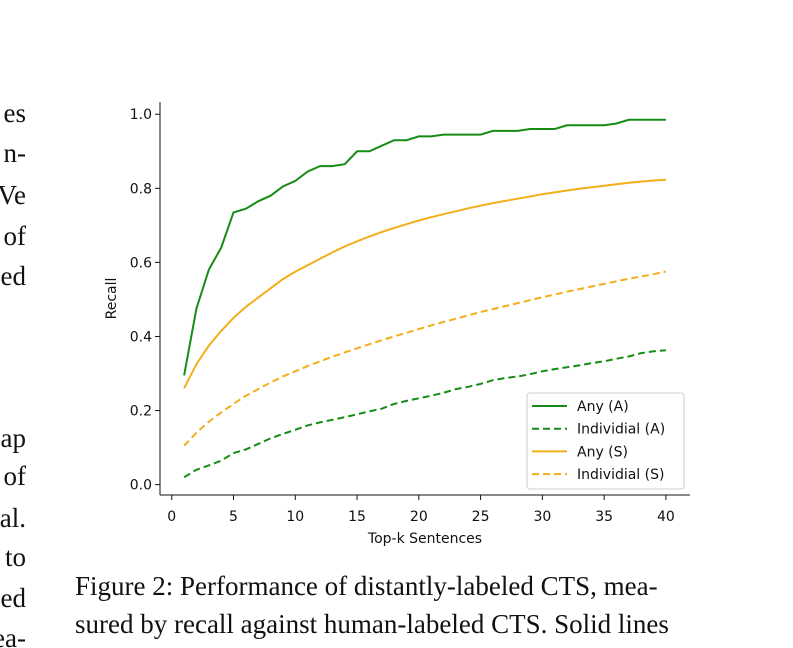  Describe the element at coordinates (357, 517) in the screenshot. I see `x-tick-label: 15` at that location.